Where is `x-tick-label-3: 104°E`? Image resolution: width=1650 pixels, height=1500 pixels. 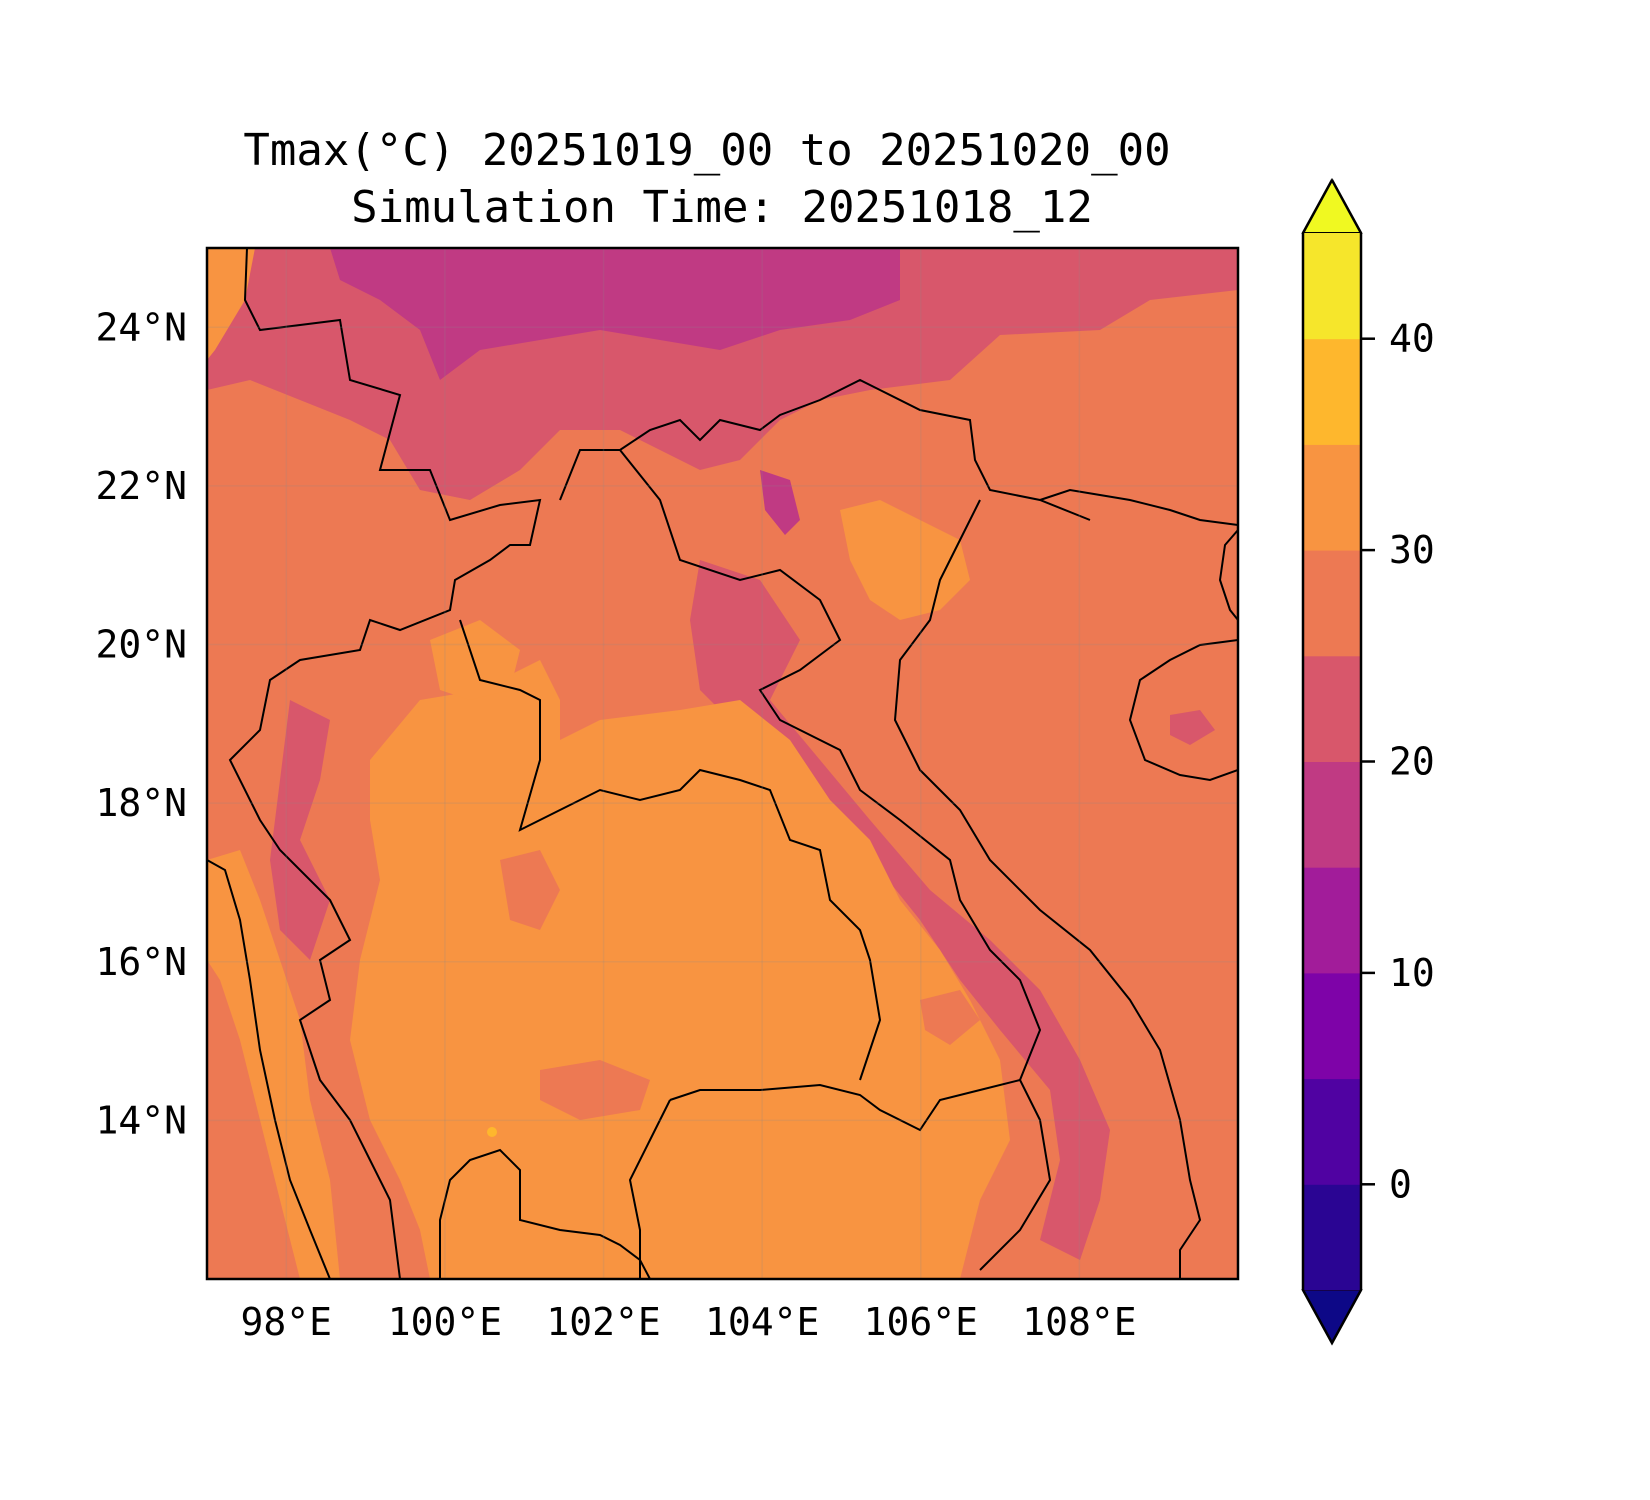
x-tick-label-3: 104°E is located at coordinates (762, 1322).